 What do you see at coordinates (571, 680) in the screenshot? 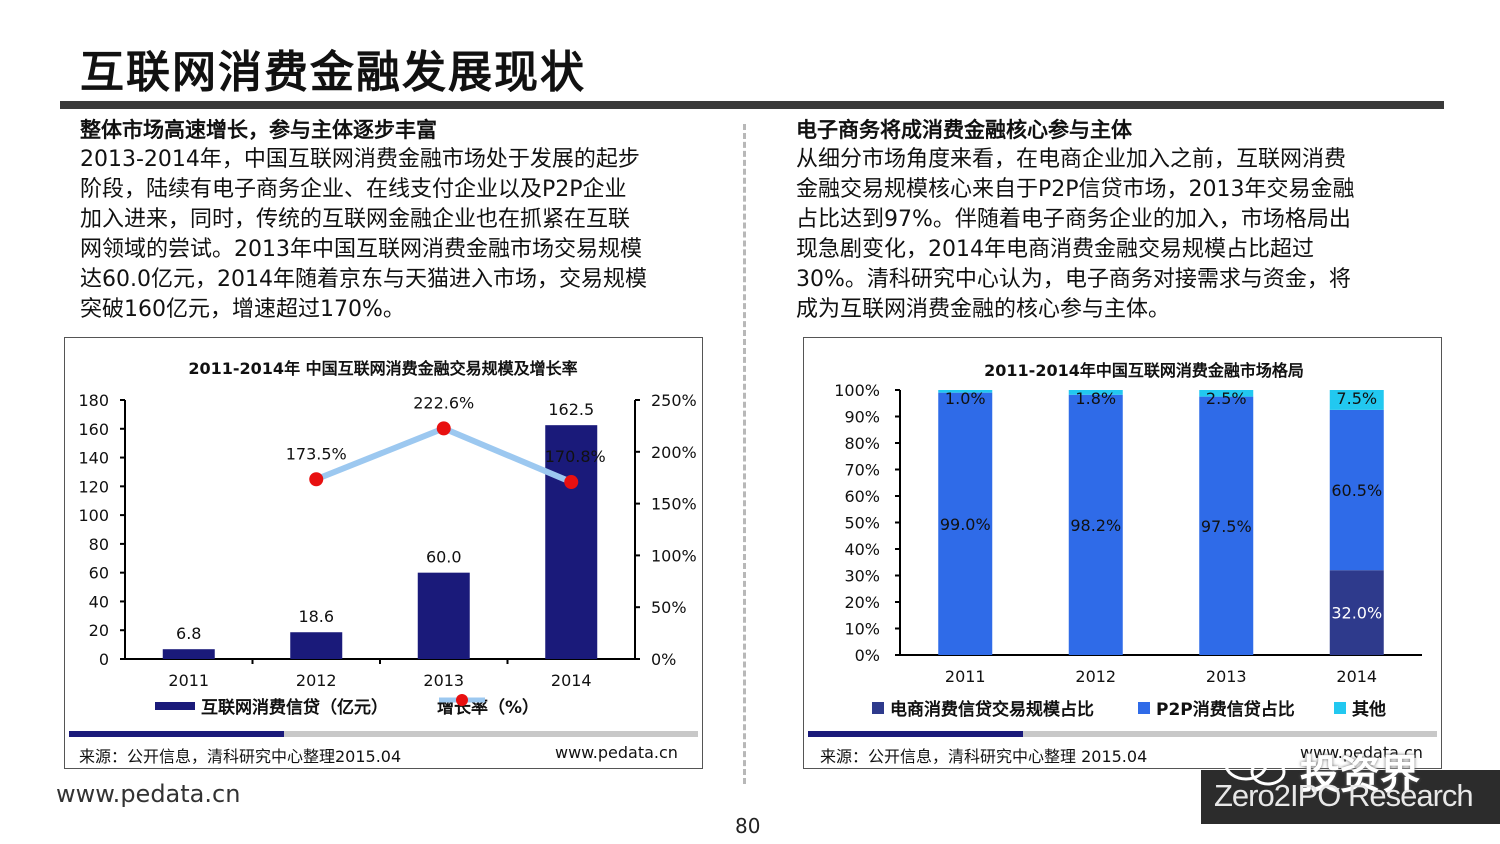
I see `chart1-category-label: 2014` at bounding box center [571, 680].